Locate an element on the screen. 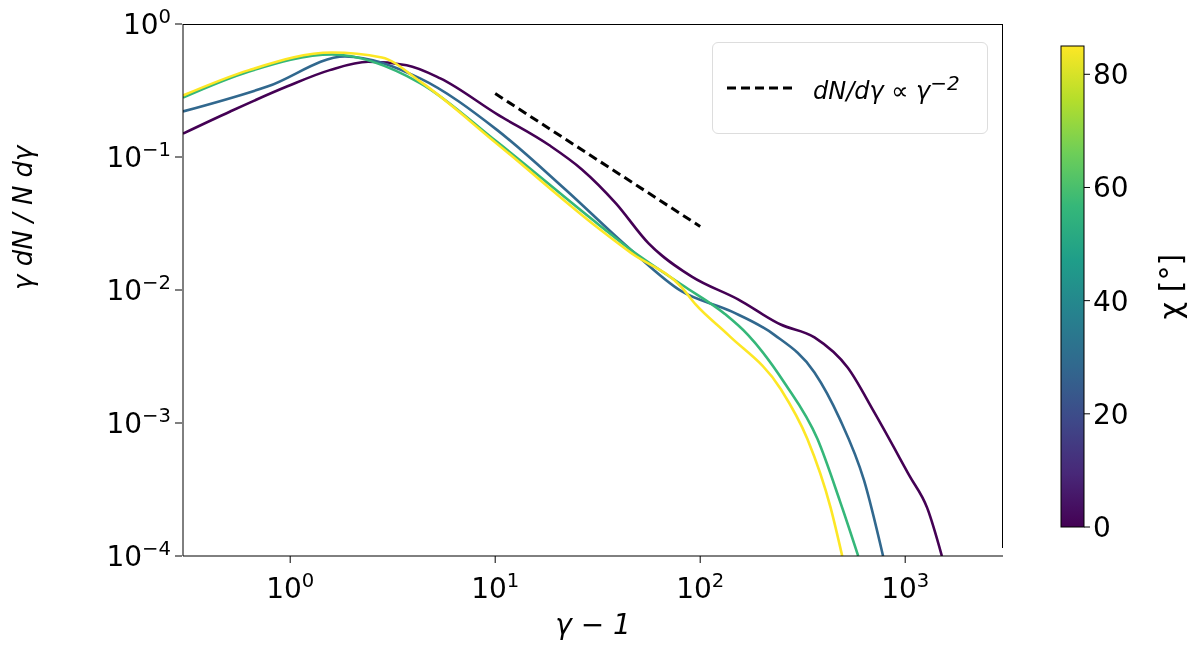 This screenshot has width=1200, height=645. legend-label: dN/dγ ∝ γ$^{−2}$ is located at coordinates (886, 88).